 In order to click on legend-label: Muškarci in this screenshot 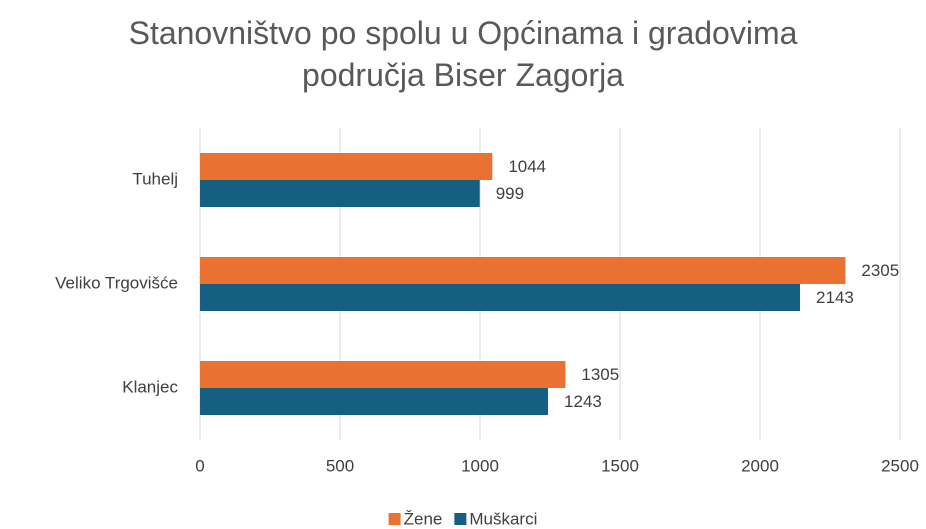, I will do `click(503, 518)`.